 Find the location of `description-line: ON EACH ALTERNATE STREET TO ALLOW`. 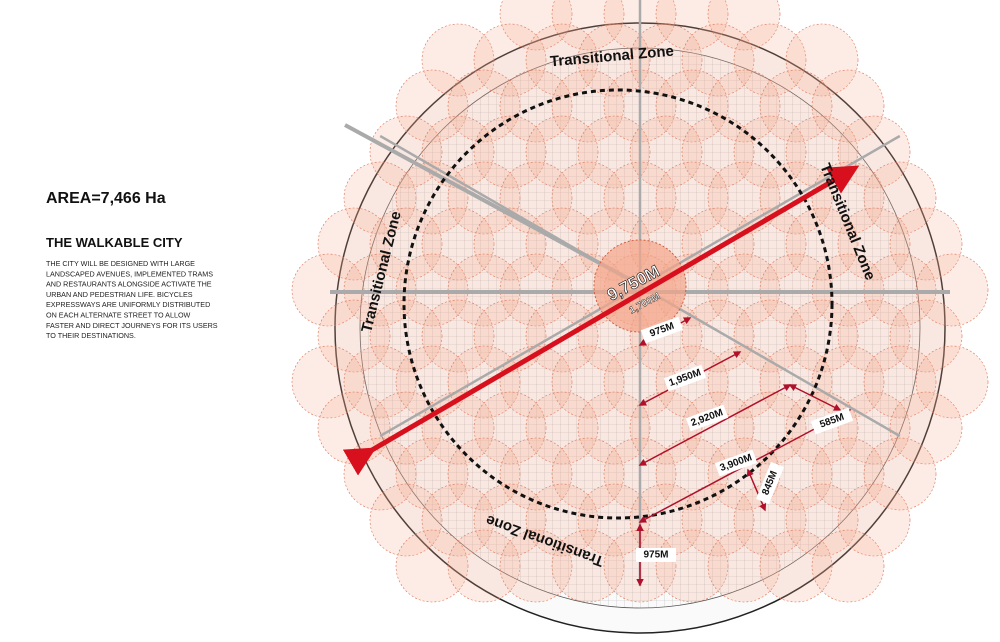

description-line: ON EACH ALTERNATE STREET TO ALLOW is located at coordinates (118, 315).